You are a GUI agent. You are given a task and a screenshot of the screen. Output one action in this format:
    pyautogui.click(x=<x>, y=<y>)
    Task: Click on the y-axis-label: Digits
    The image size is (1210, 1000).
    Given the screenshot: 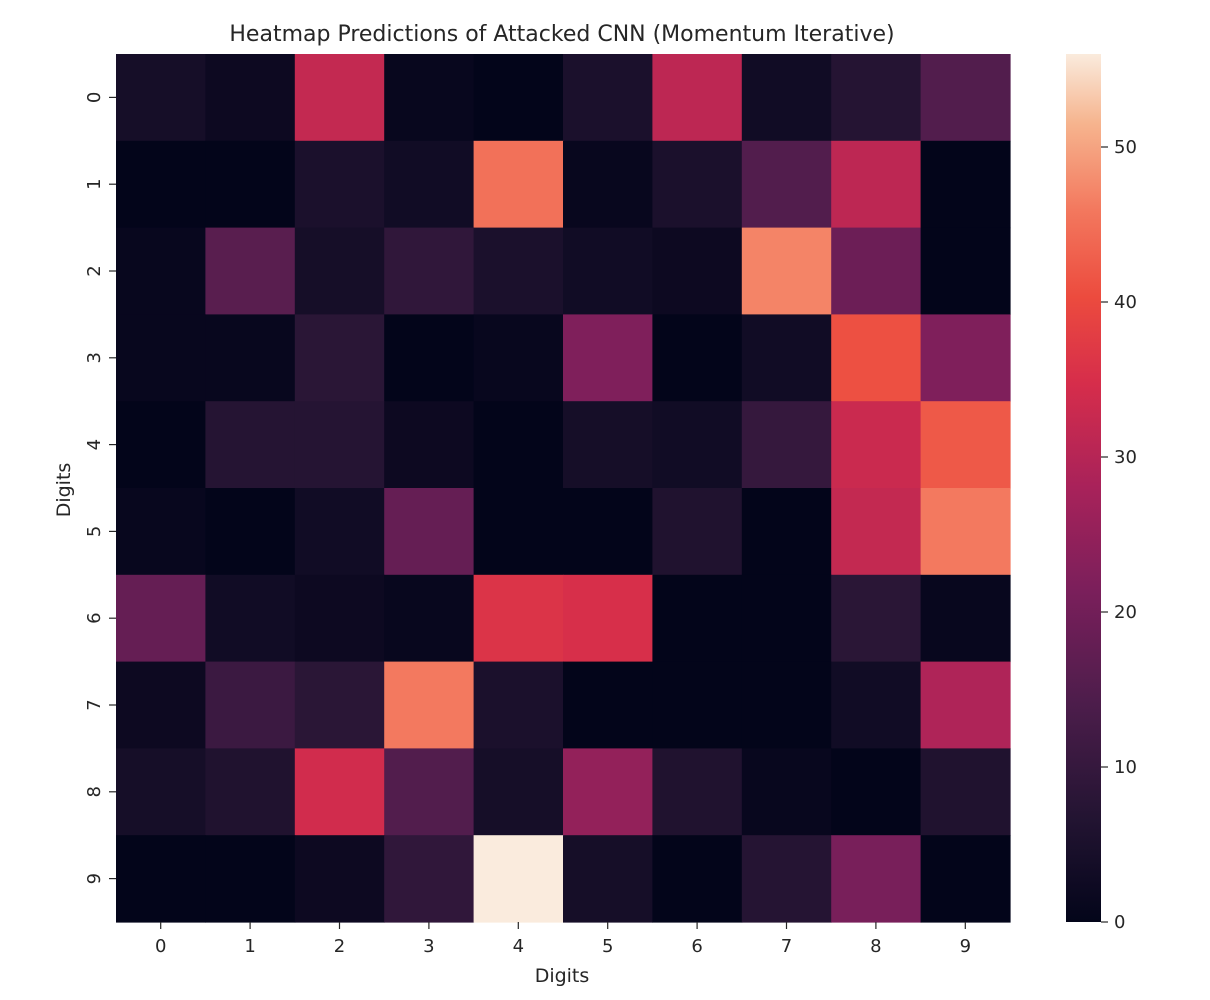 What is the action you would take?
    pyautogui.click(x=64, y=490)
    